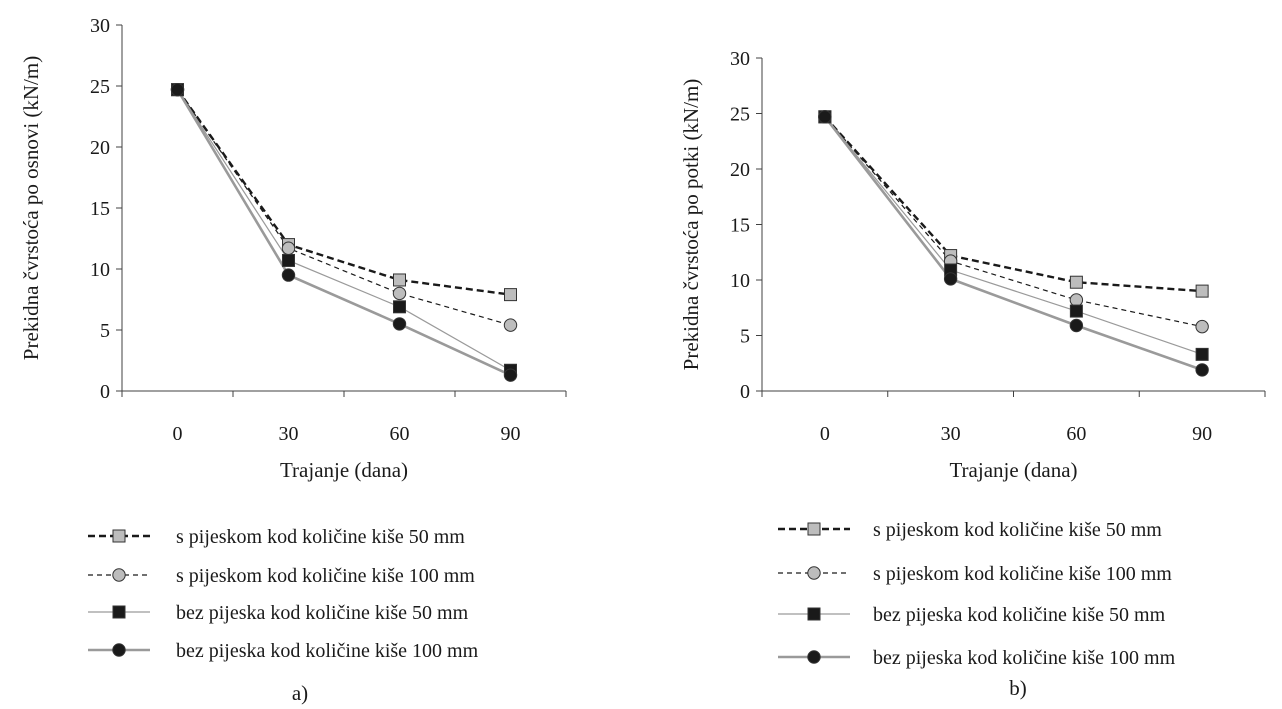 The width and height of the screenshot is (1282, 709). I want to click on y-axis-title: Prekidna čvrstoća po potki (kN/m), so click(691, 225).